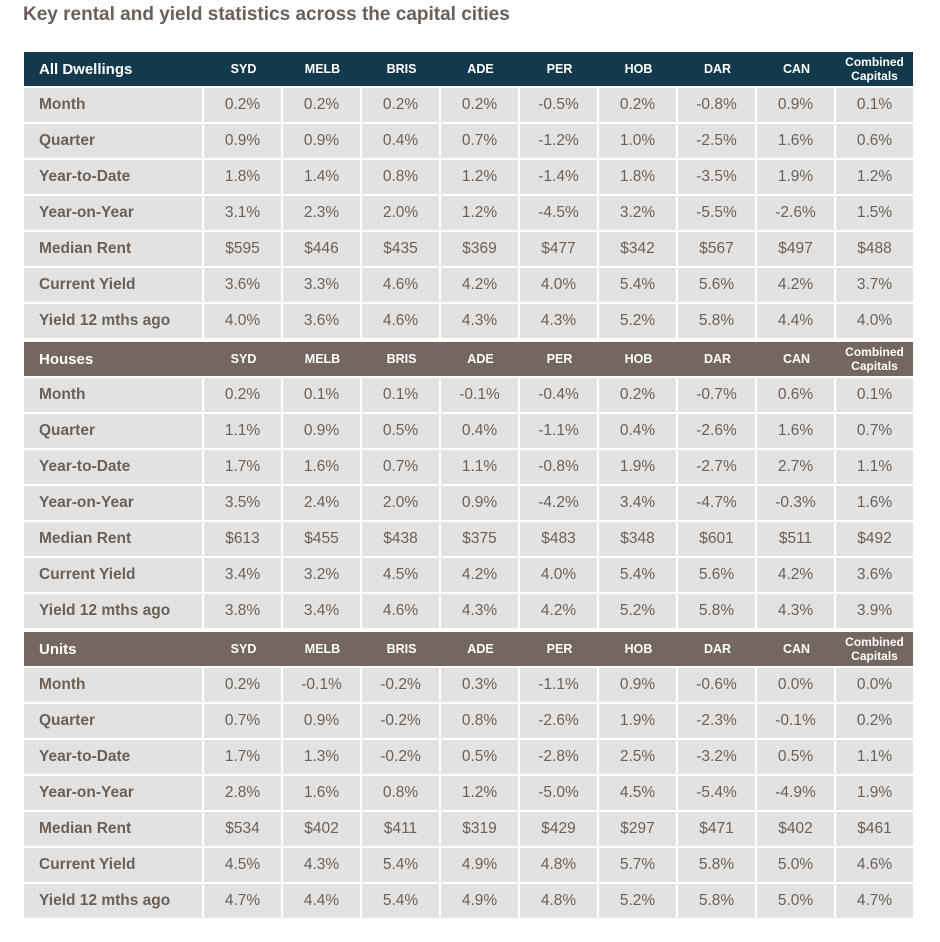  I want to click on table-cell: 5.6%, so click(717, 575).